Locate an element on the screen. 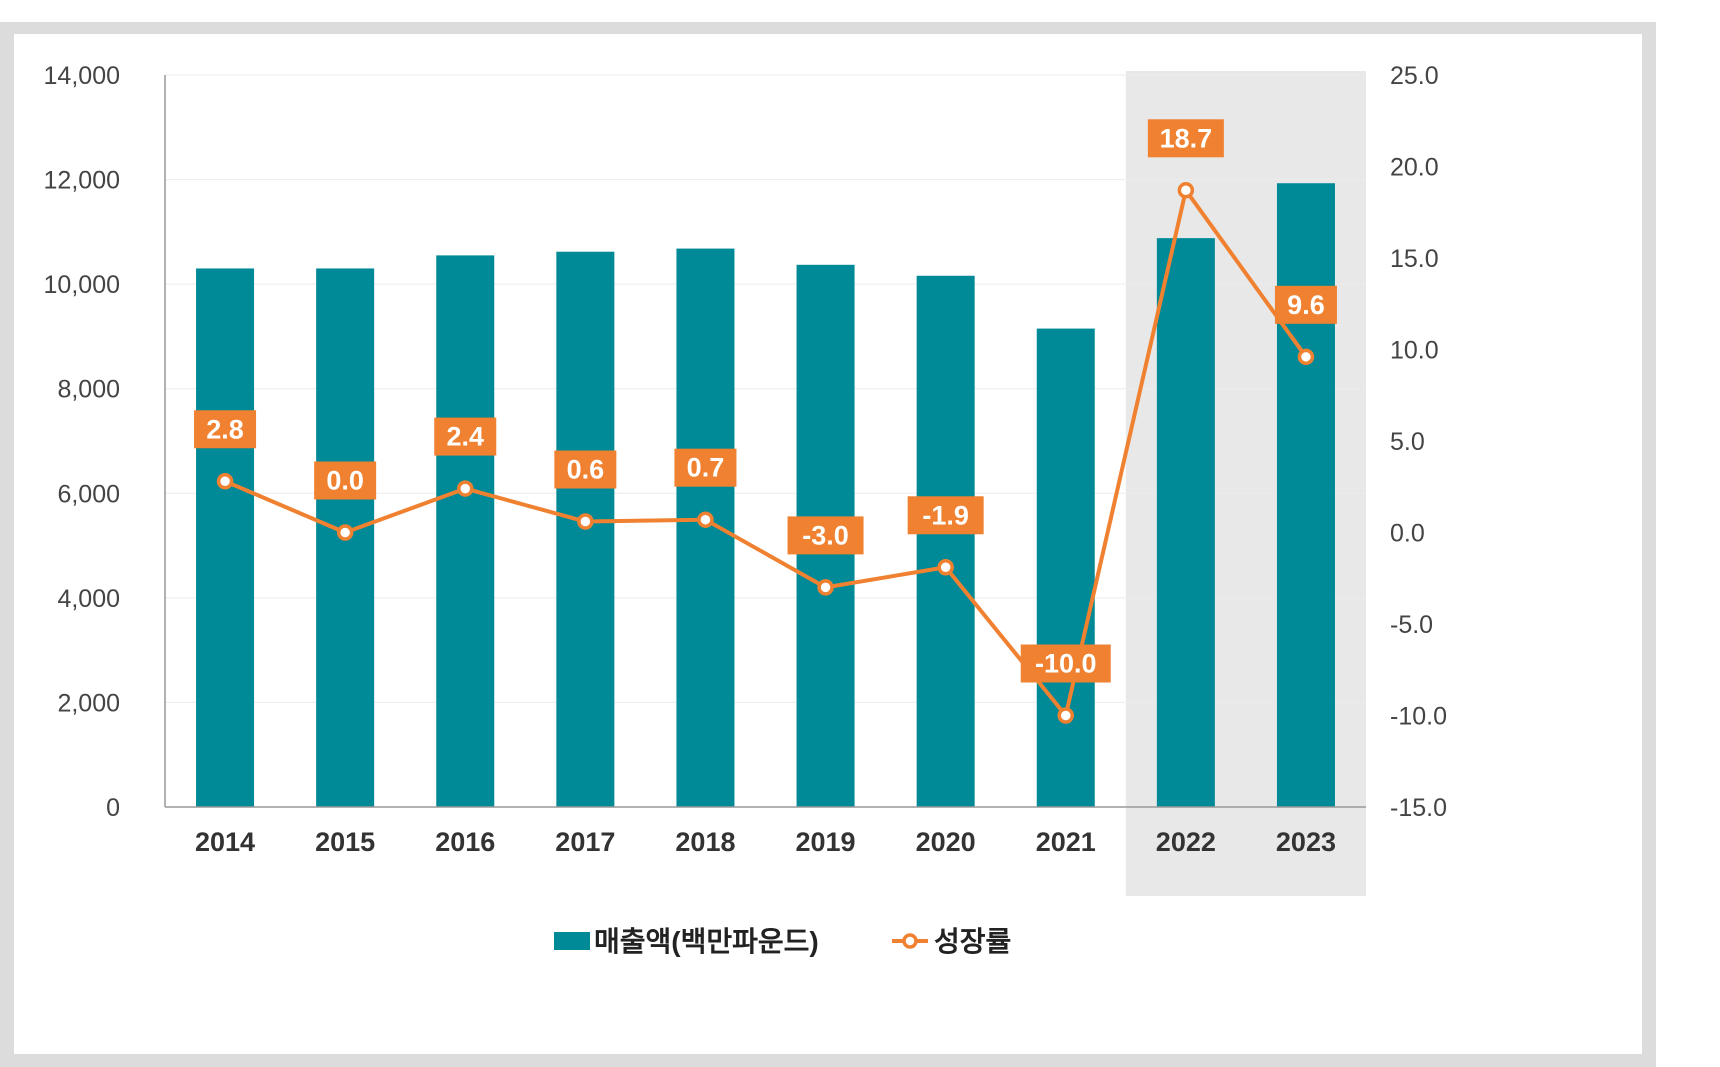  data-label-2014: 2.8 is located at coordinates (225, 429).